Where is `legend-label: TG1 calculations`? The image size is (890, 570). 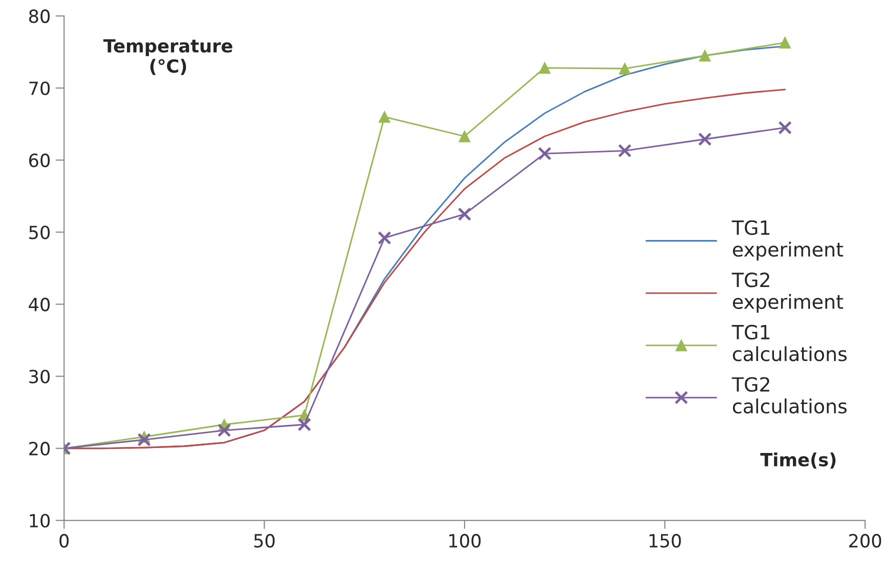
legend-label: TG1 calculations is located at coordinates (789, 343).